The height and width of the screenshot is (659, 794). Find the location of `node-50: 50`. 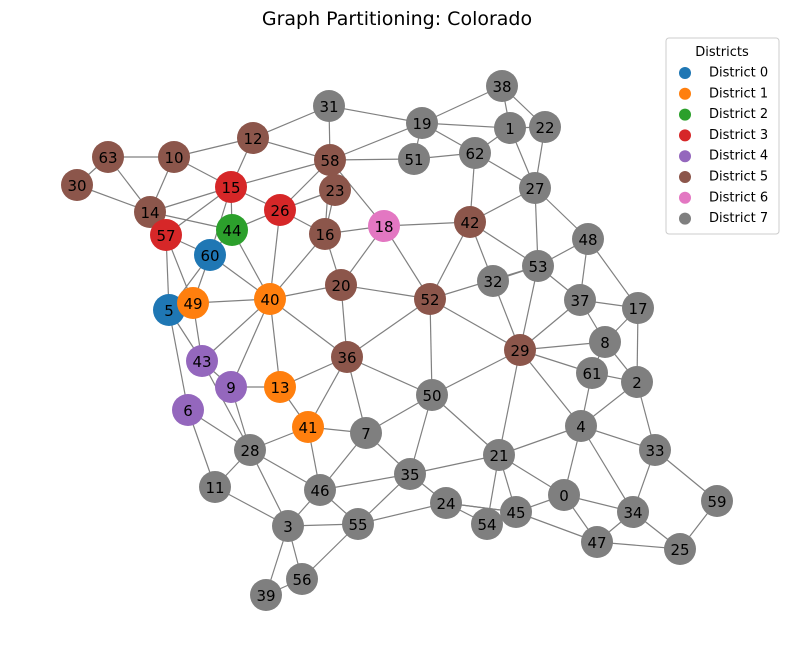

node-50: 50 is located at coordinates (432, 395).